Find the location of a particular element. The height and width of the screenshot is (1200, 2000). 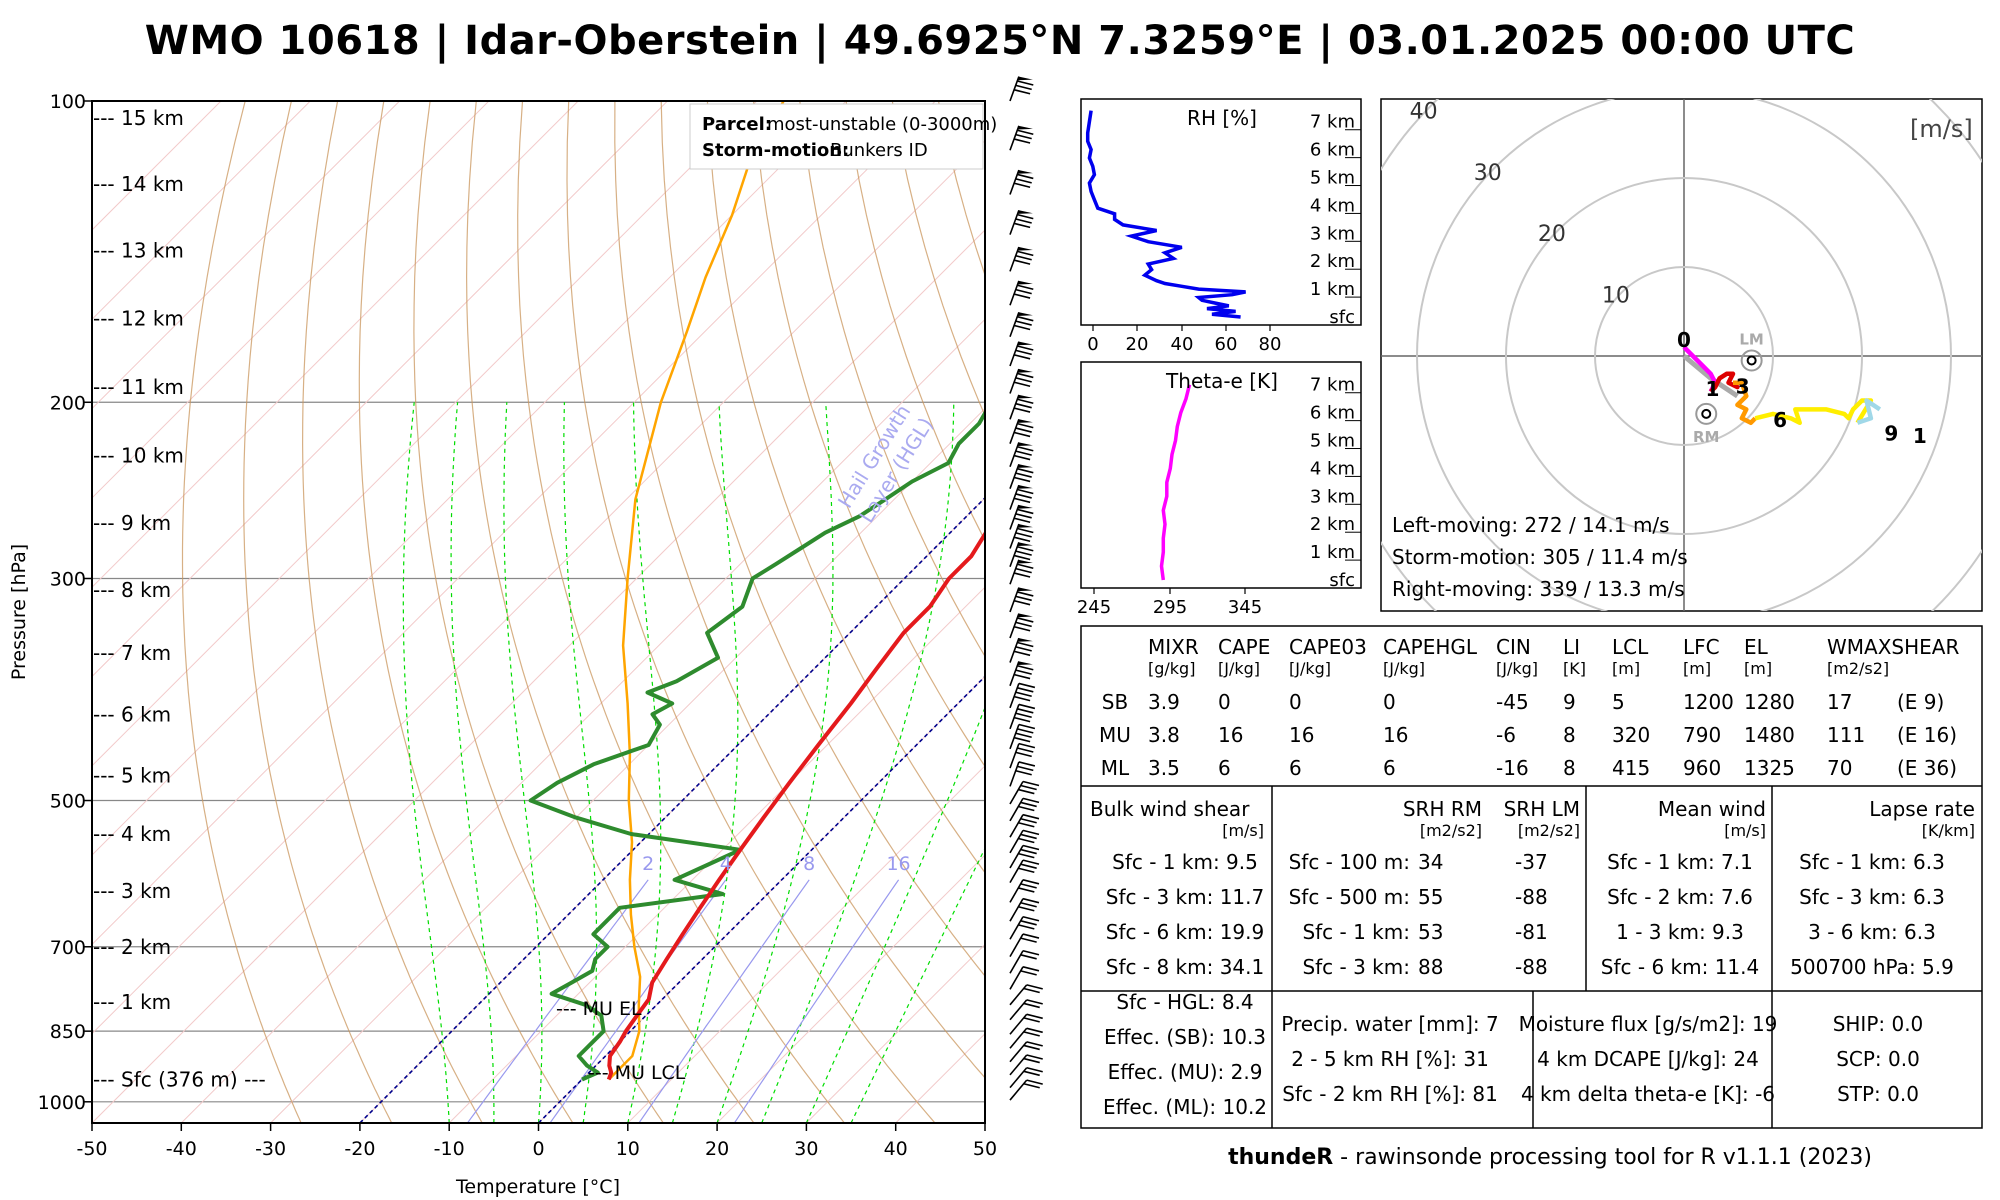

x-tick-label: 40 is located at coordinates (1182, 344).